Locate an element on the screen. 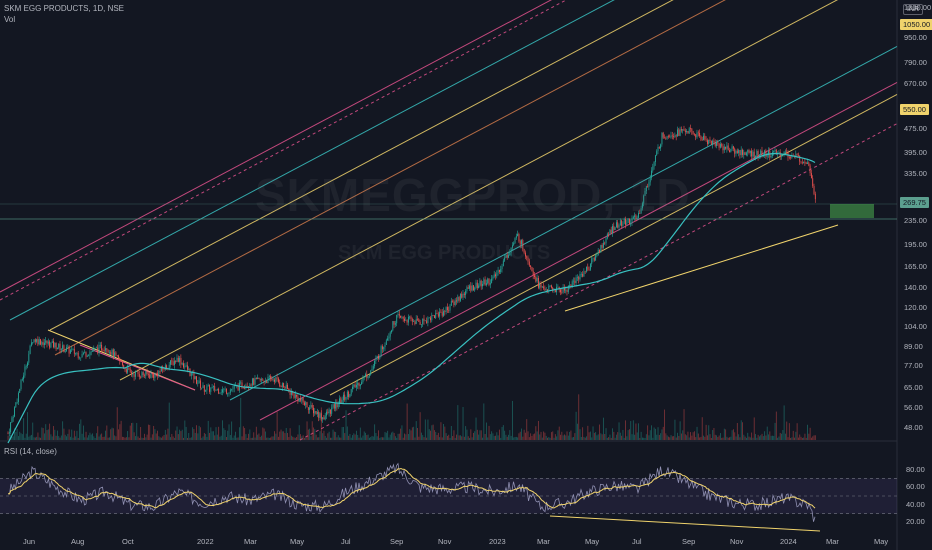 The image size is (932, 550). rsi-tick-label: 80.00 is located at coordinates (915, 469).